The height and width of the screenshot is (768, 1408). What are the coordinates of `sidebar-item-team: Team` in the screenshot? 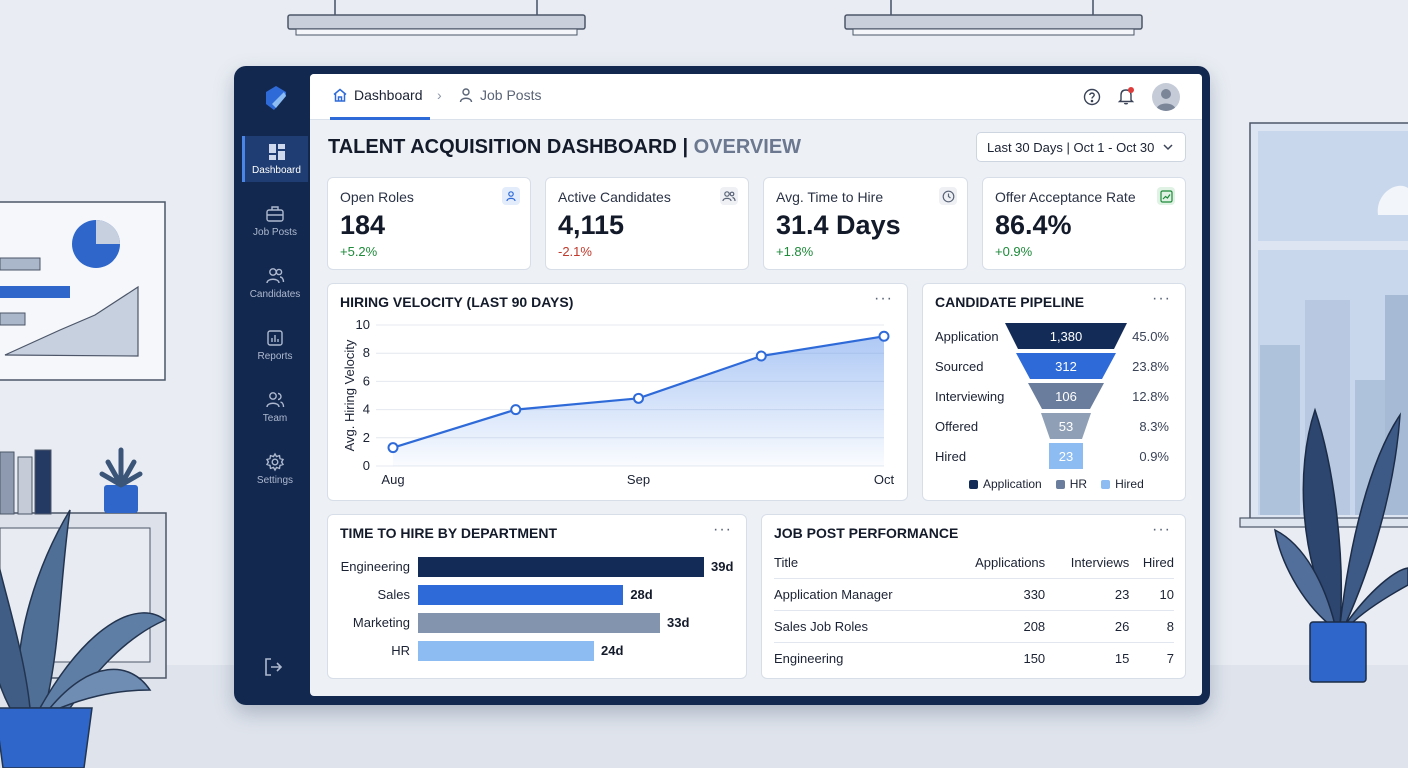 It's located at (275, 407).